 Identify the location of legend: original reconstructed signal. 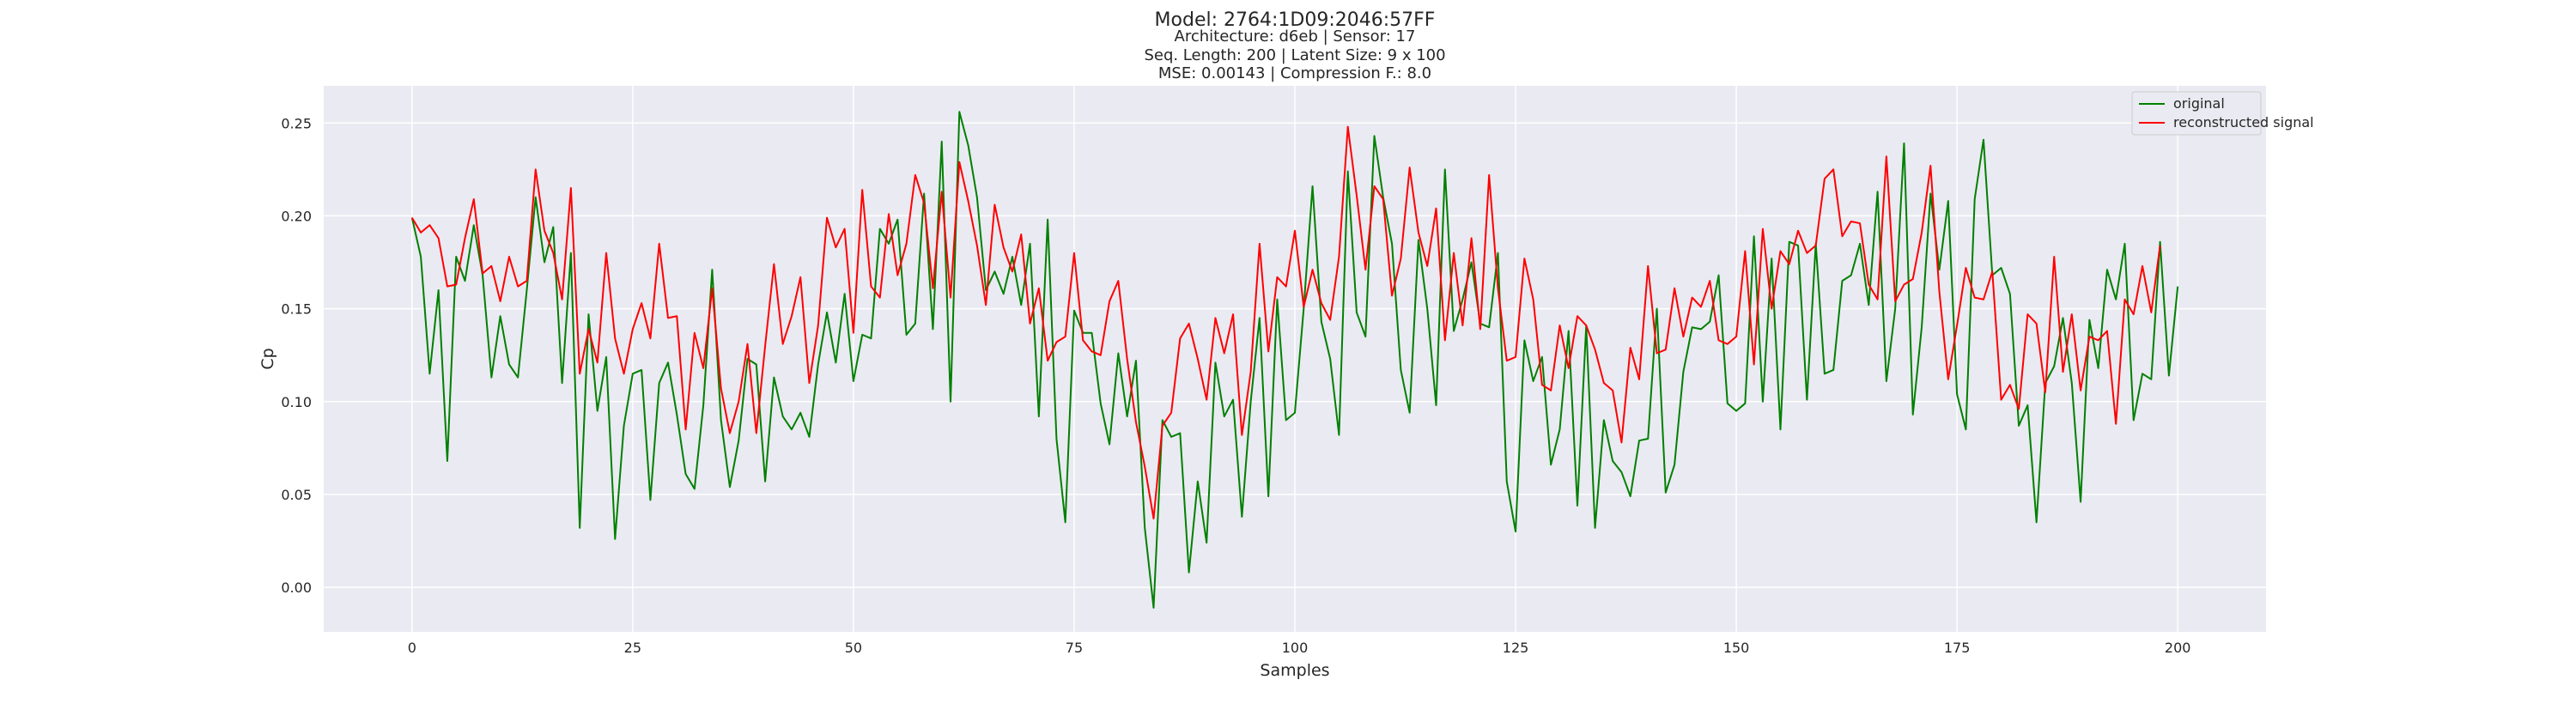
(2222, 113).